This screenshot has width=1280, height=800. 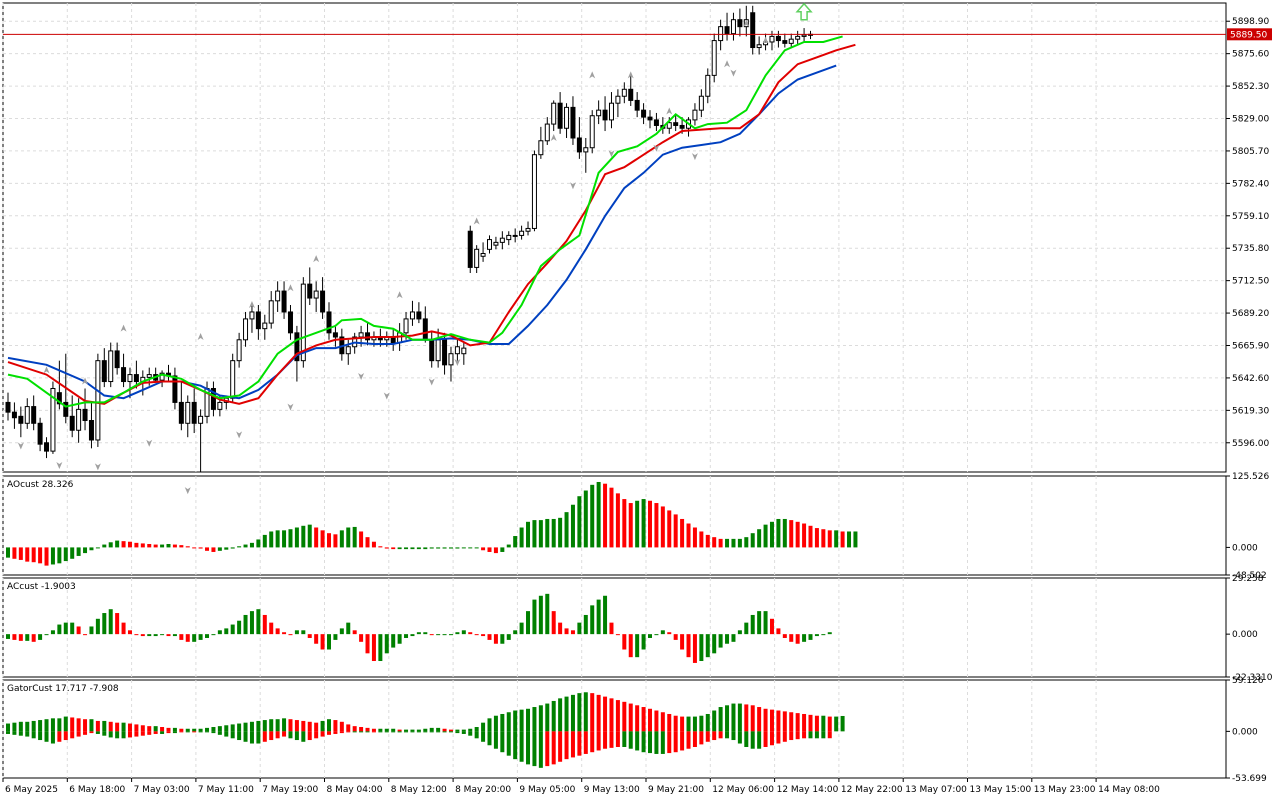 I want to click on ao-pane, so click(x=614, y=525).